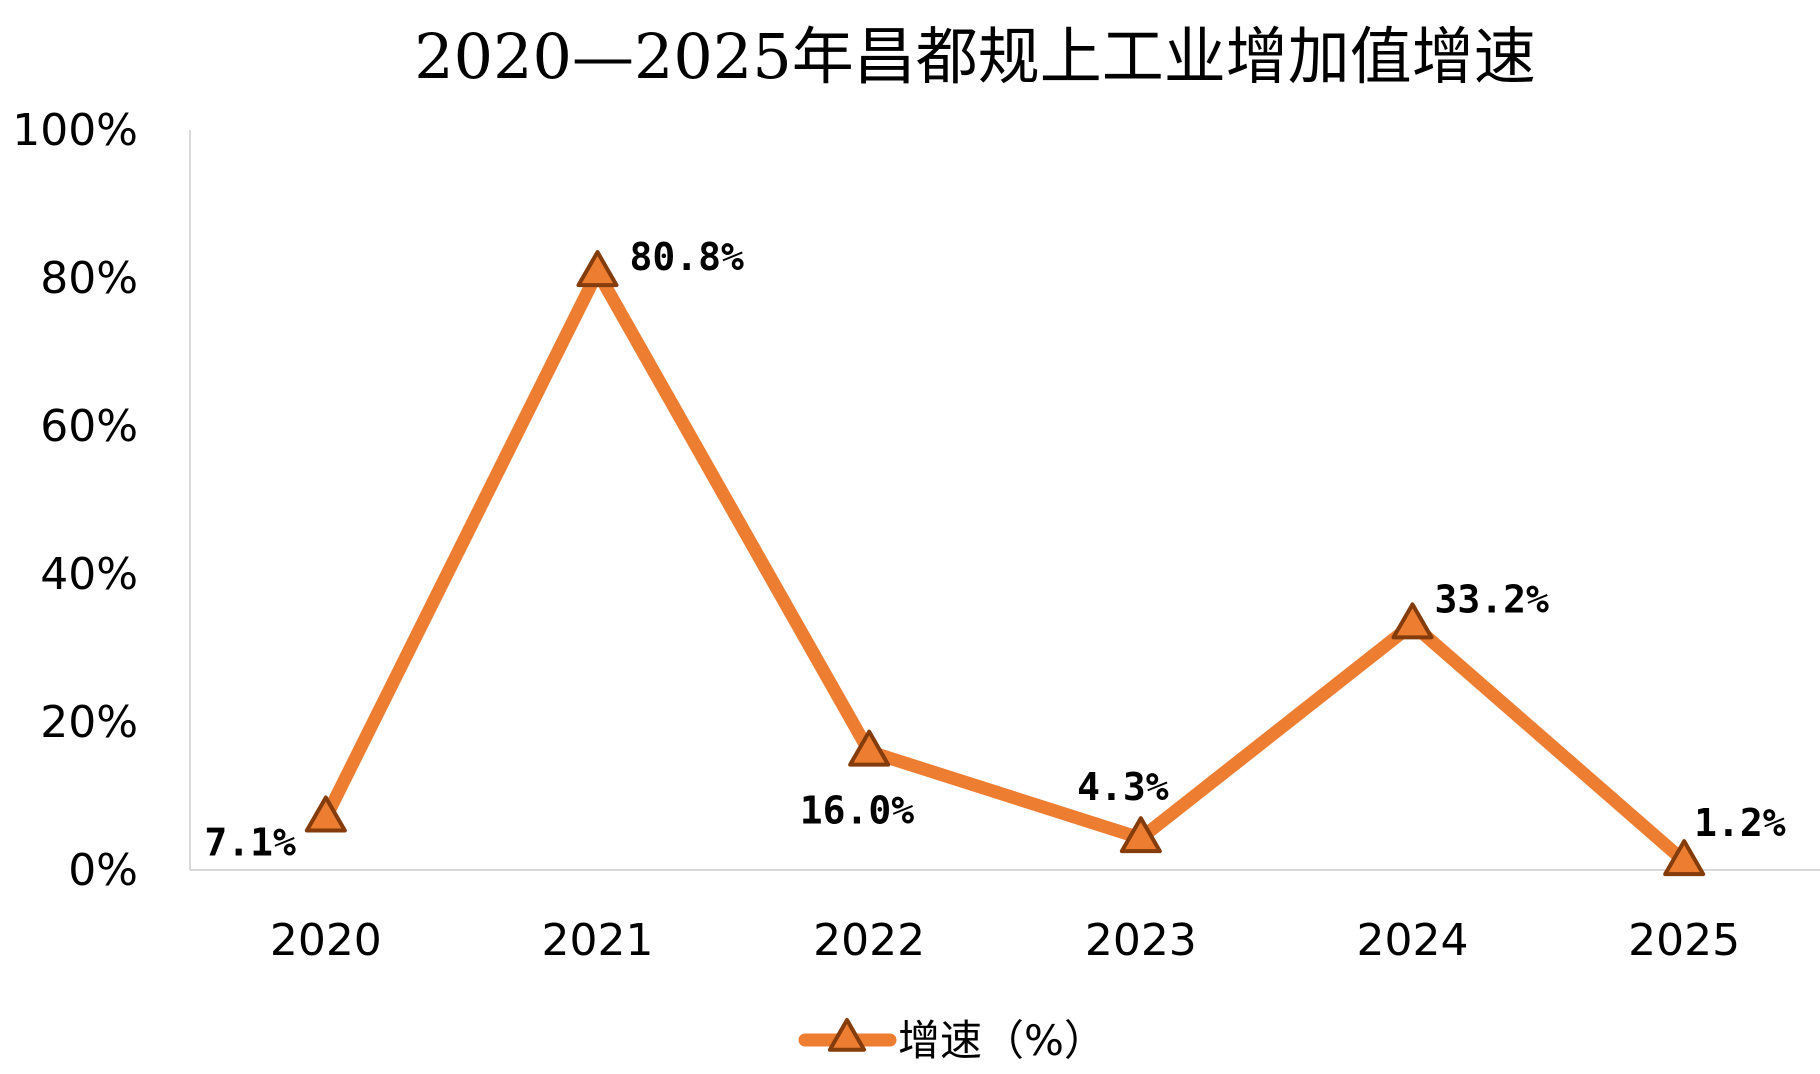  What do you see at coordinates (1413, 940) in the screenshot?
I see `x-tick-label: 2024` at bounding box center [1413, 940].